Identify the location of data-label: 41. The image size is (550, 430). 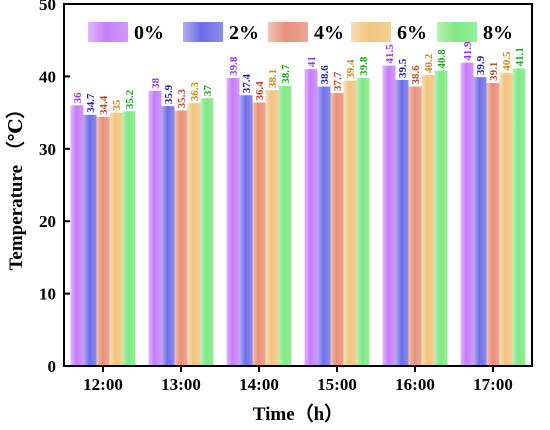
(312, 61).